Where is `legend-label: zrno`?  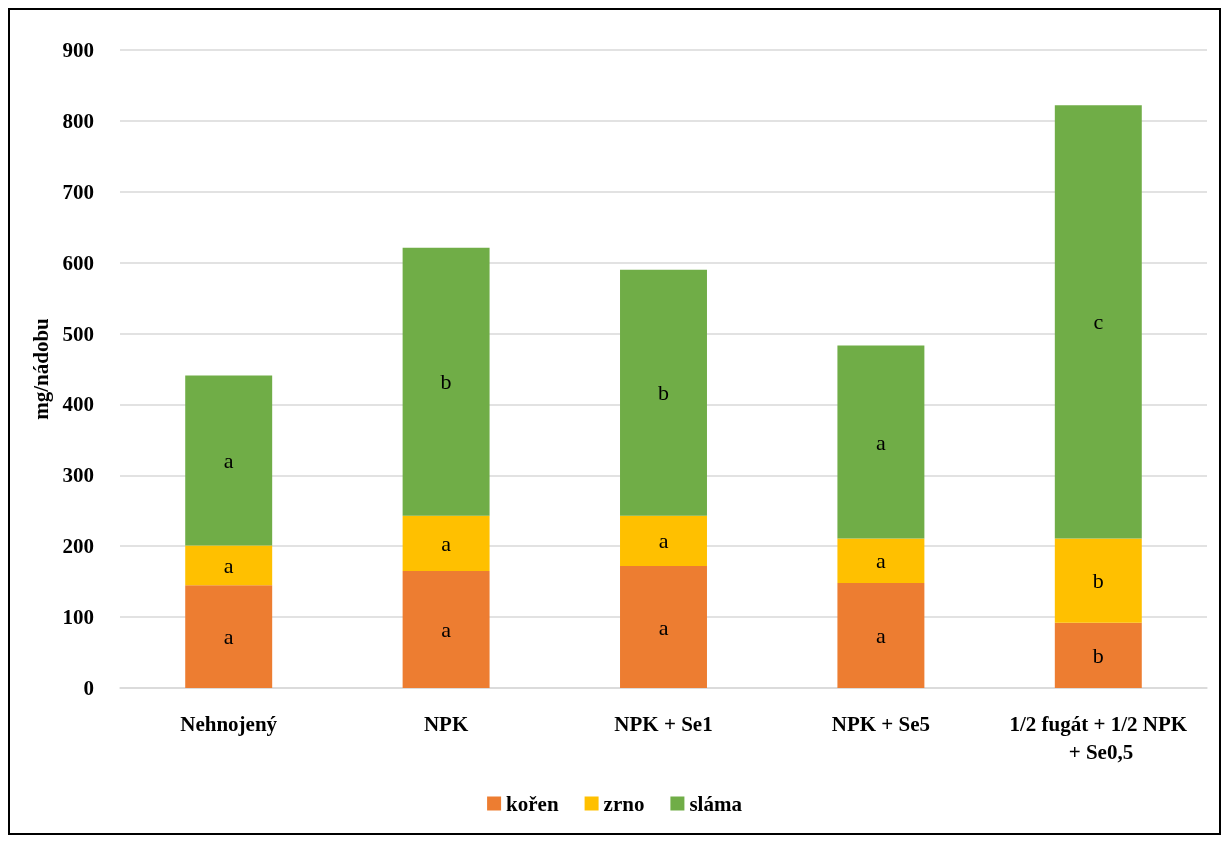
legend-label: zrno is located at coordinates (624, 803).